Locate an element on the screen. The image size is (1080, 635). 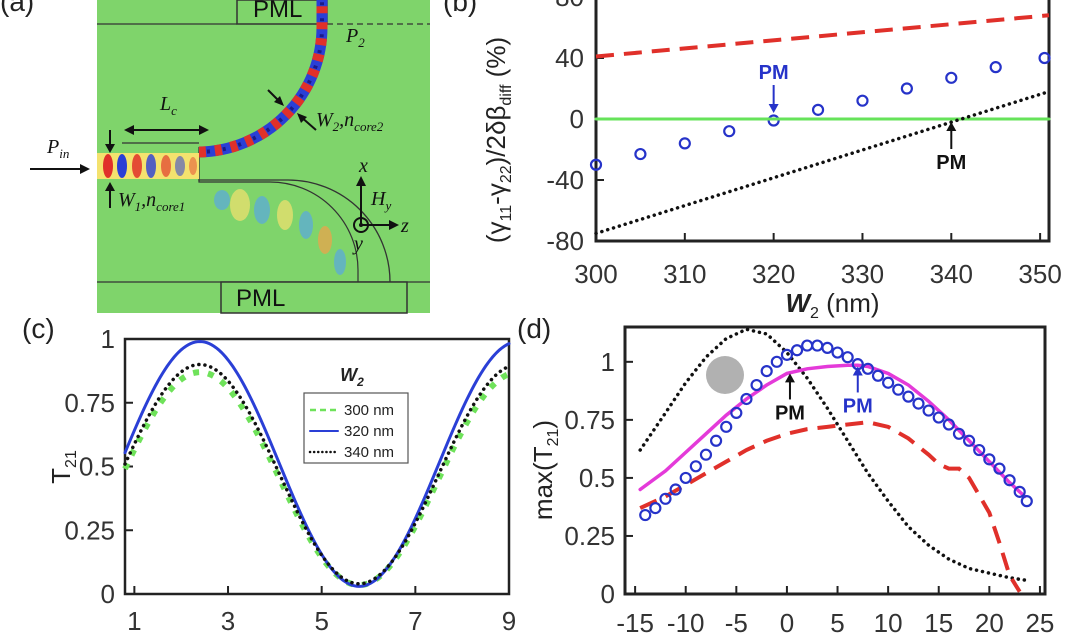
x-tick-label-c: 1 is located at coordinates (134, 620).